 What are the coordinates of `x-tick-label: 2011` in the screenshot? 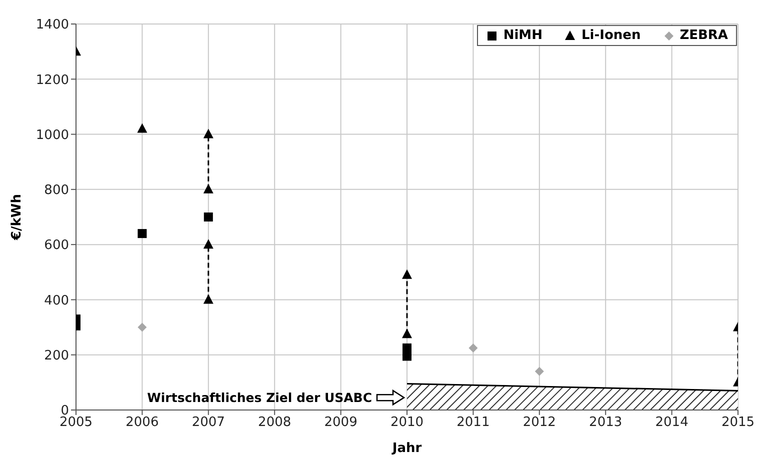 It's located at (473, 422).